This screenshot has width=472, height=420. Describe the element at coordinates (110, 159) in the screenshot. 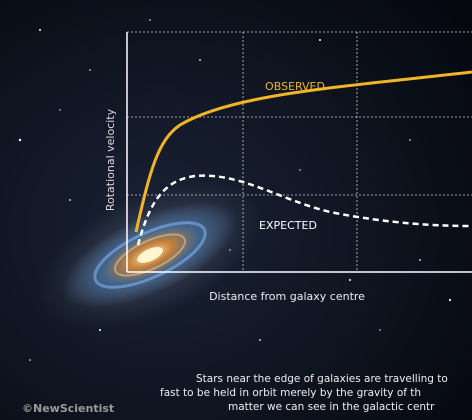

I see `y-axis-label: Rotational velocity` at that location.